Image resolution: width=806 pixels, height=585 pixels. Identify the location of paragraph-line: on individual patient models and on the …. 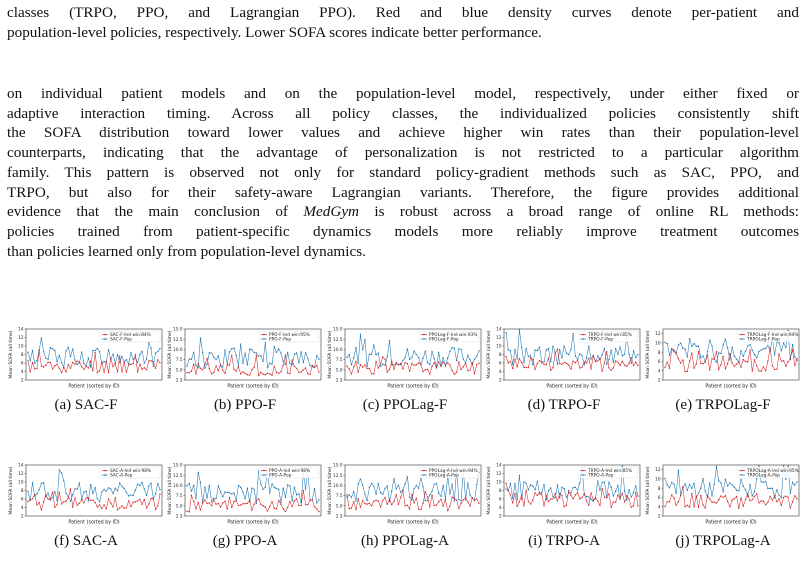
(403, 93).